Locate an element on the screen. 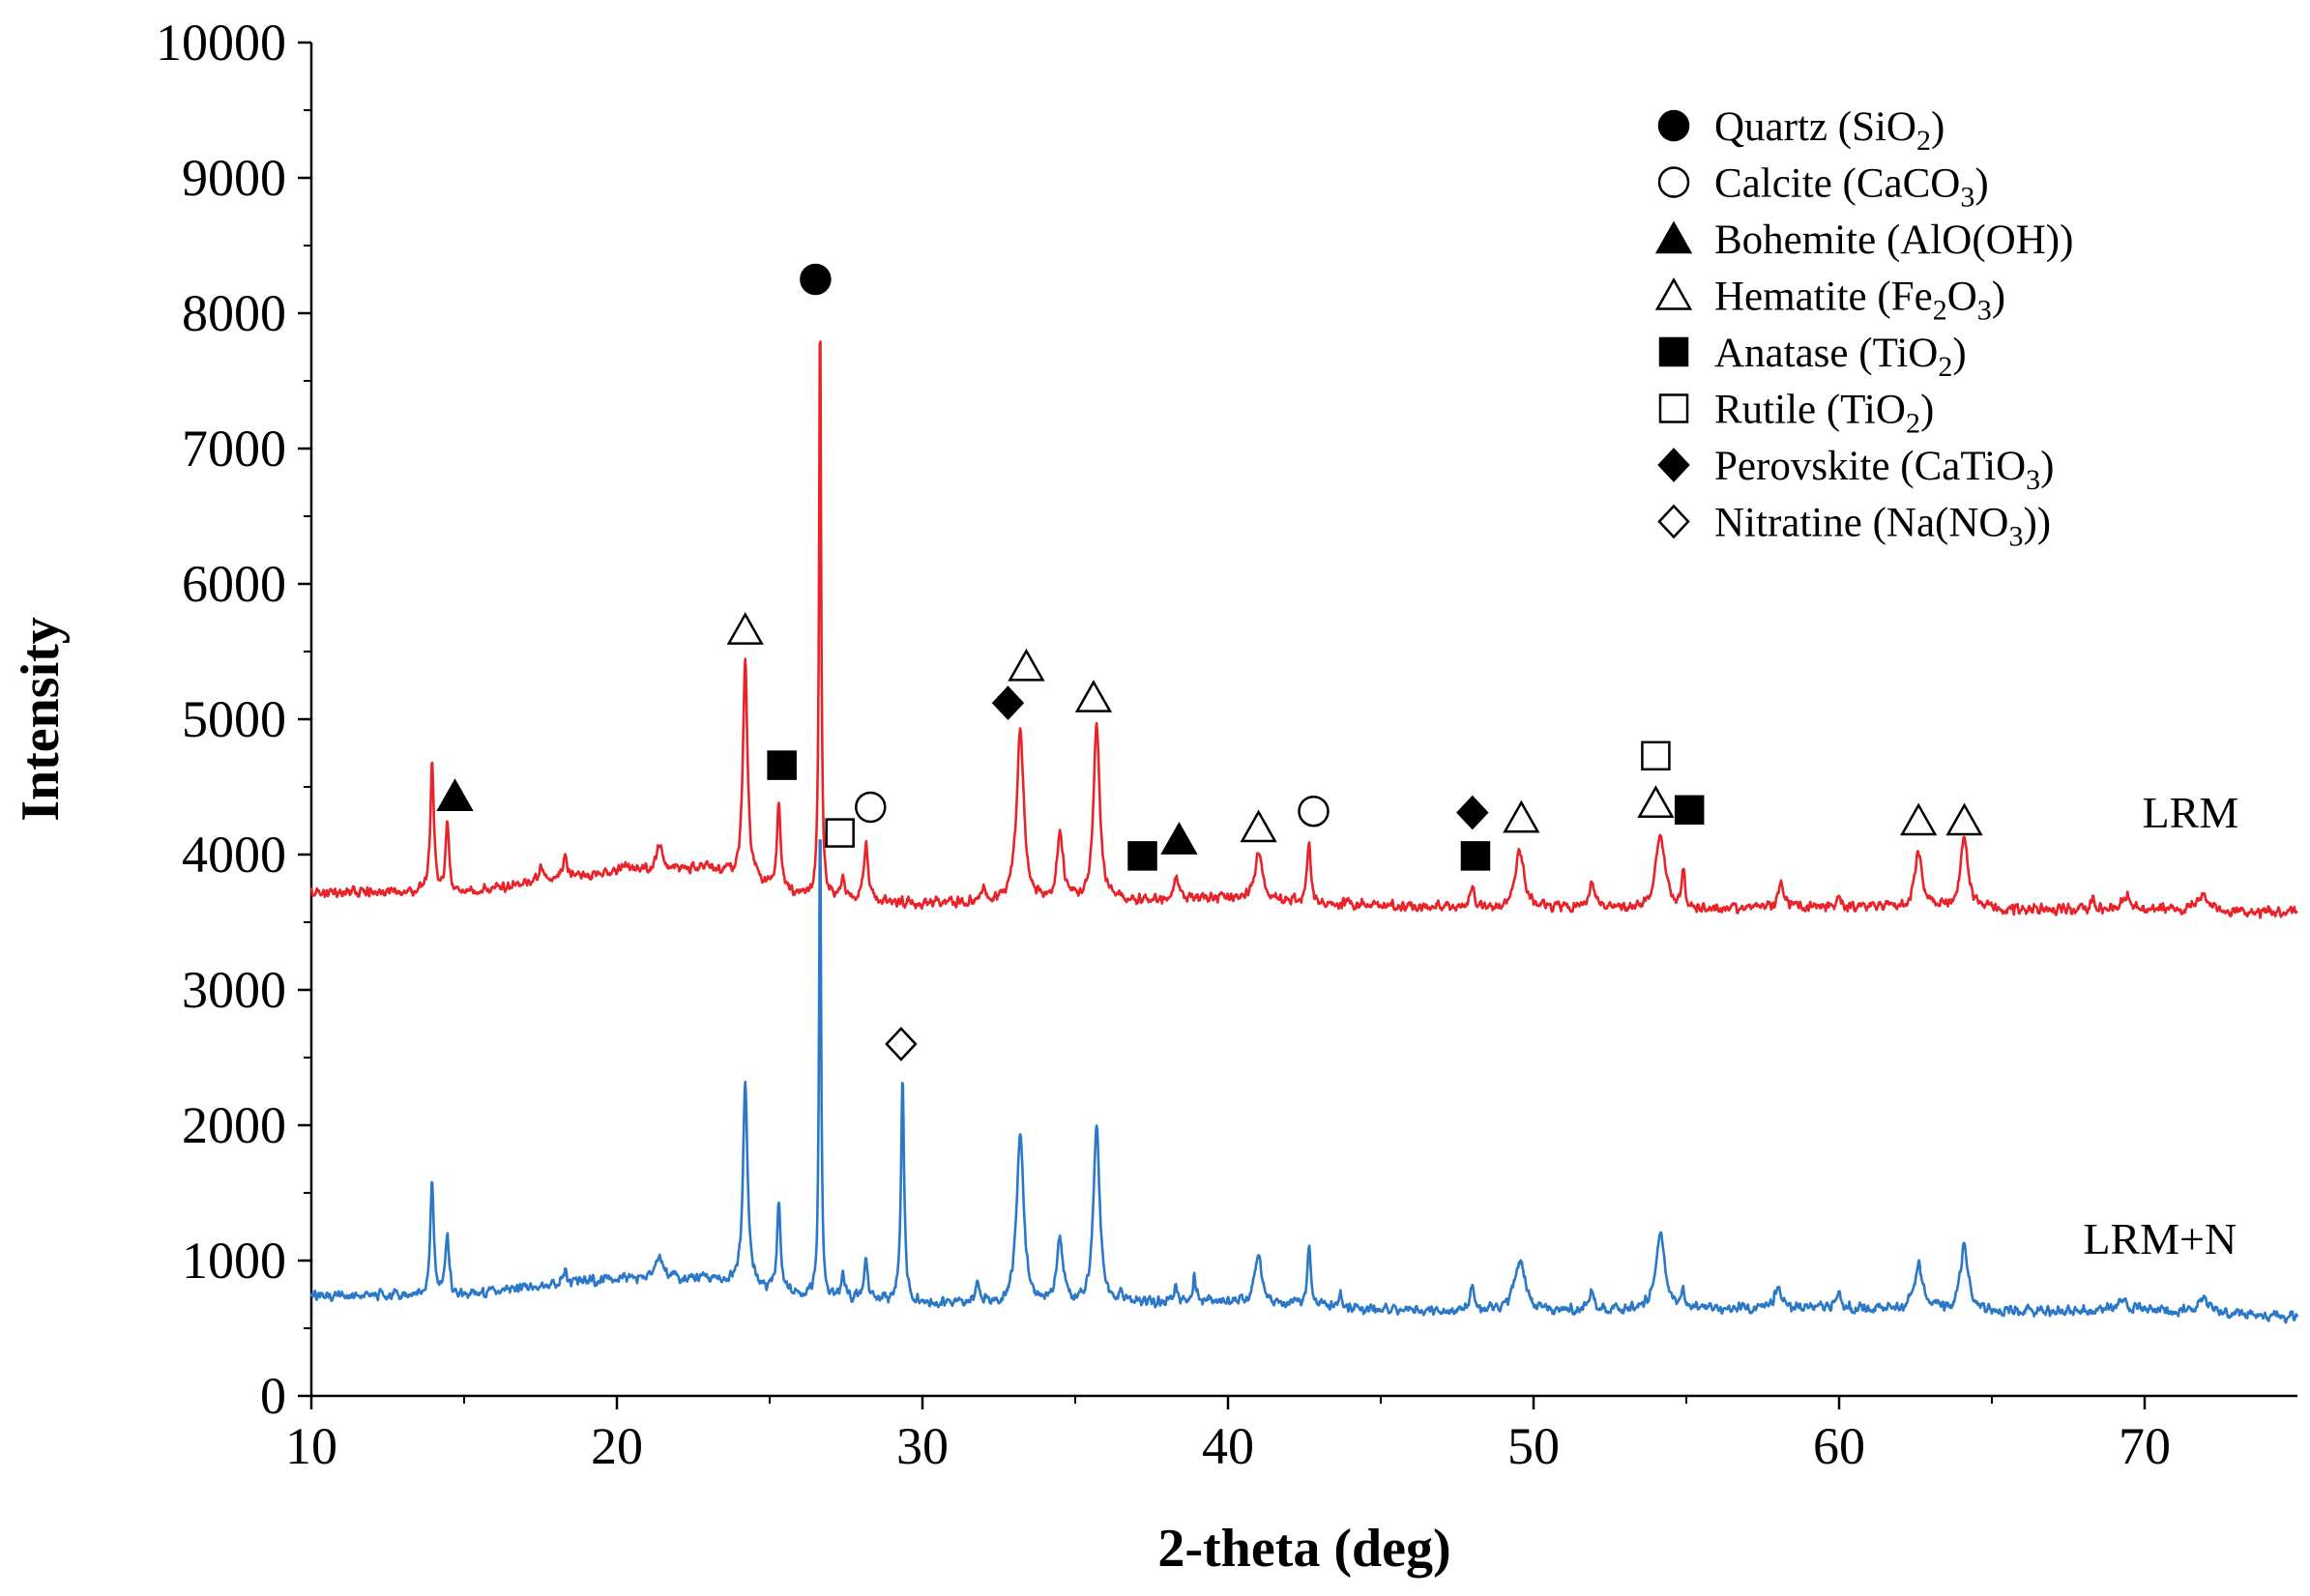 The width and height of the screenshot is (2310, 1596). x-tick-label: 40 is located at coordinates (1228, 1446).